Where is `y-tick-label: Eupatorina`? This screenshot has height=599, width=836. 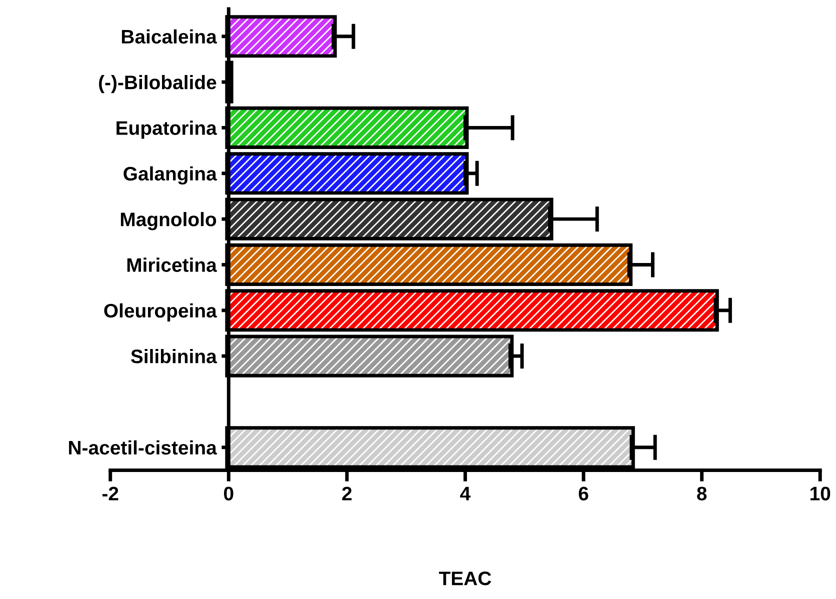 y-tick-label: Eupatorina is located at coordinates (166, 129).